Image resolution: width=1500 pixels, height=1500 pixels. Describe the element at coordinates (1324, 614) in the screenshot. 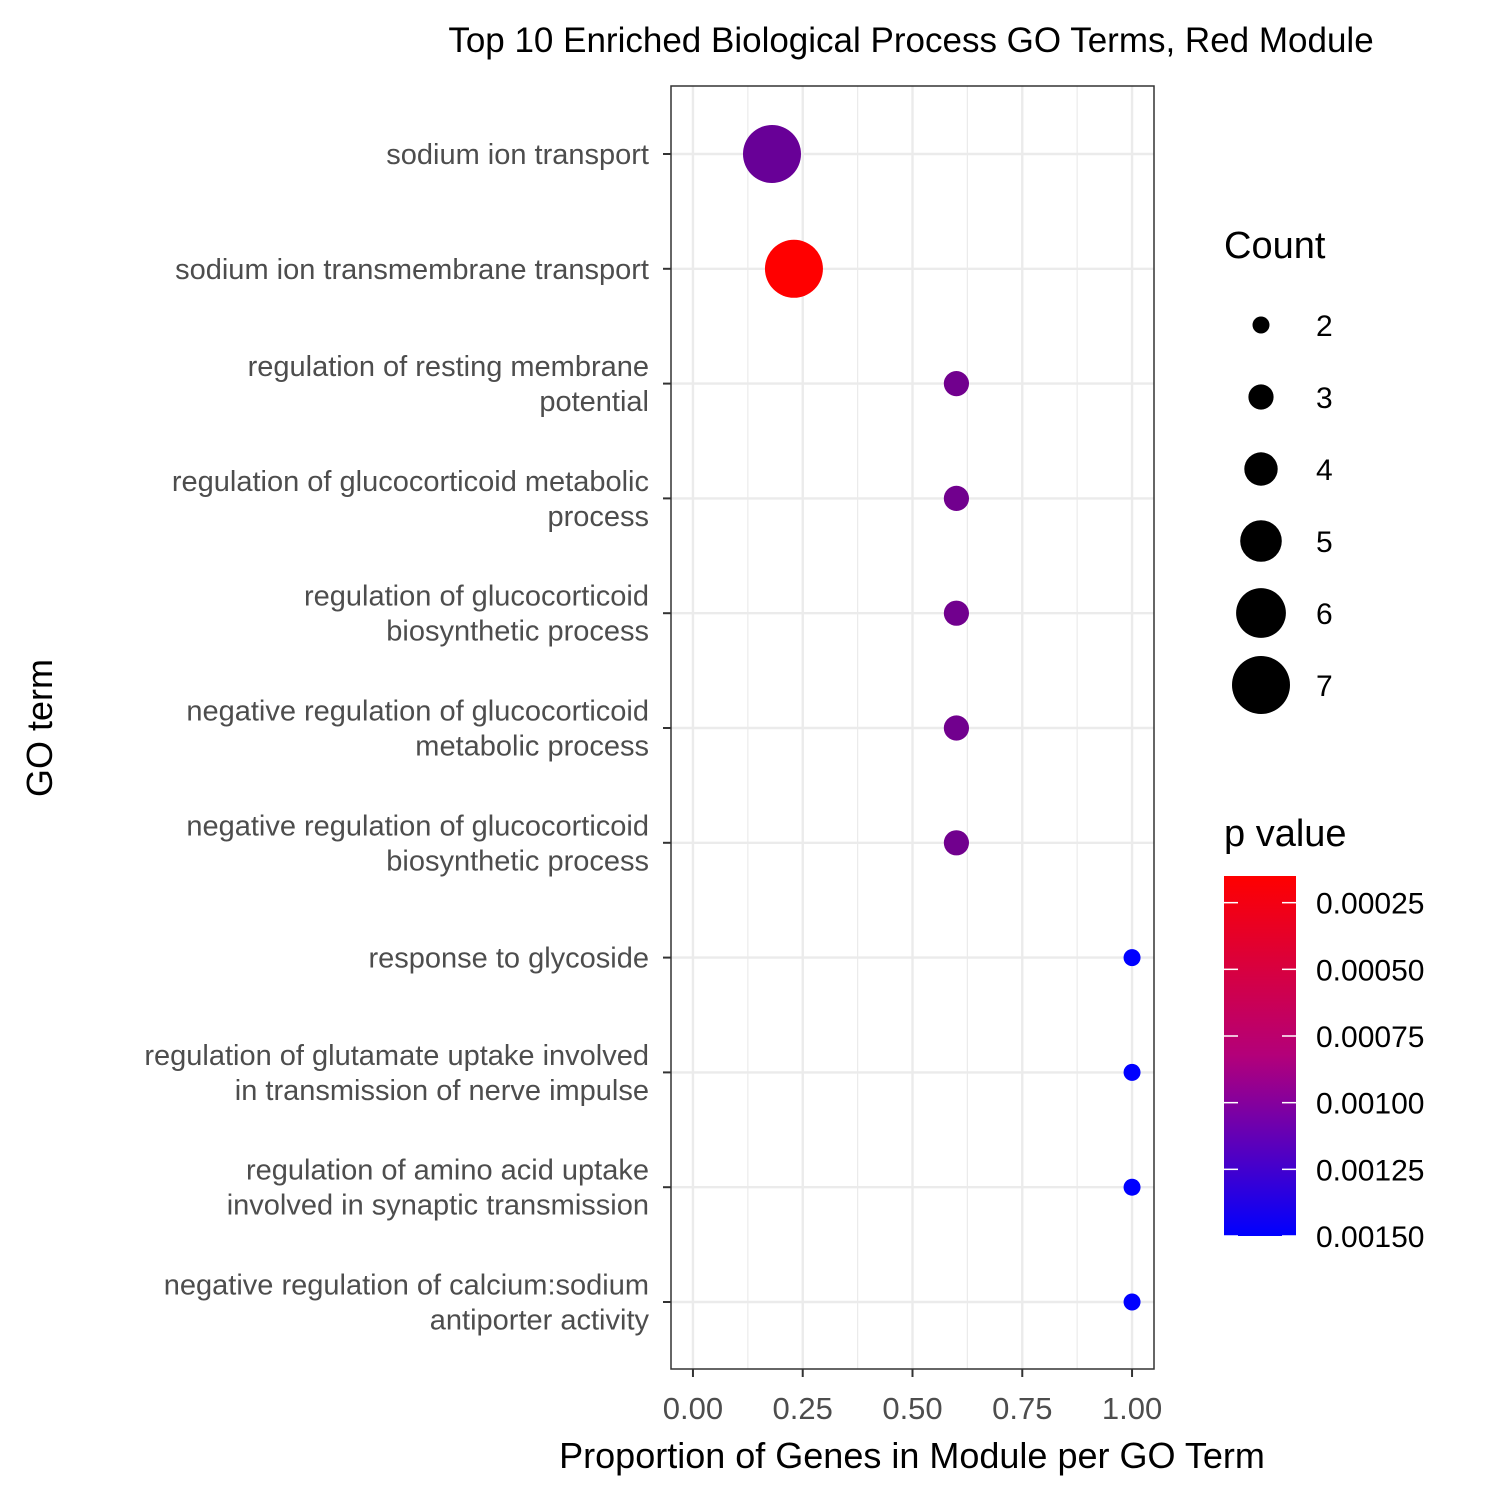

I see `count-legend-label: 6` at that location.